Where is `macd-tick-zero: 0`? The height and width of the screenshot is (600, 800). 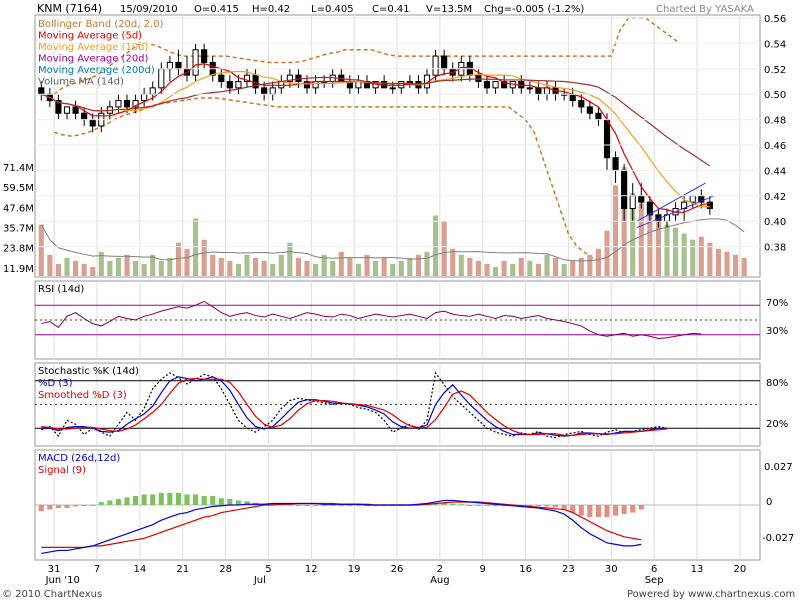 macd-tick-zero: 0 is located at coordinates (769, 502).